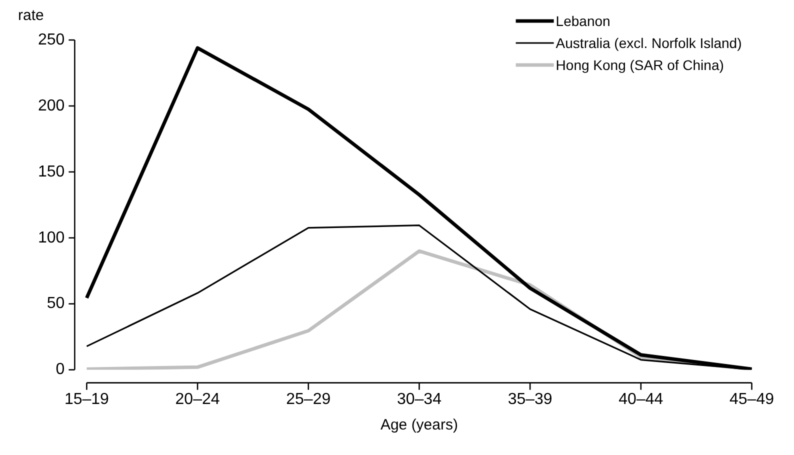 The width and height of the screenshot is (794, 455). Describe the element at coordinates (649, 42) in the screenshot. I see `legend-label: Australia (excl. Norfolk Island)` at that location.